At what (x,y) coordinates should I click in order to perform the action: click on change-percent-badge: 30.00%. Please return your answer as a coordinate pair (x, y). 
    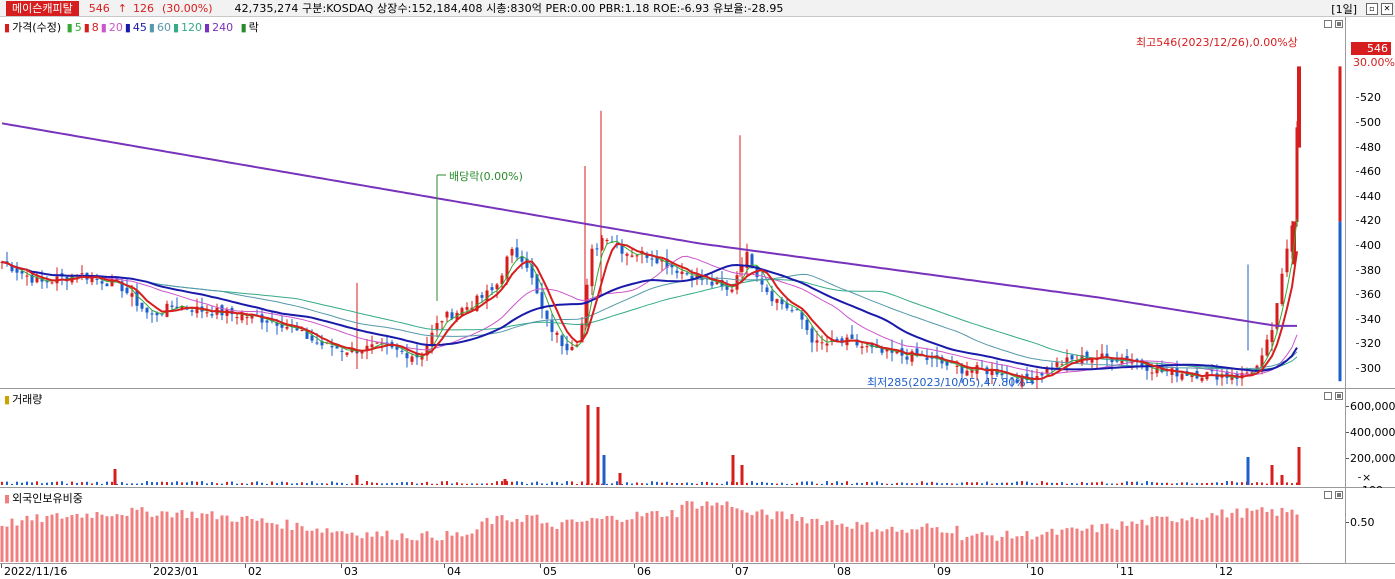
    Looking at the image, I should click on (1374, 62).